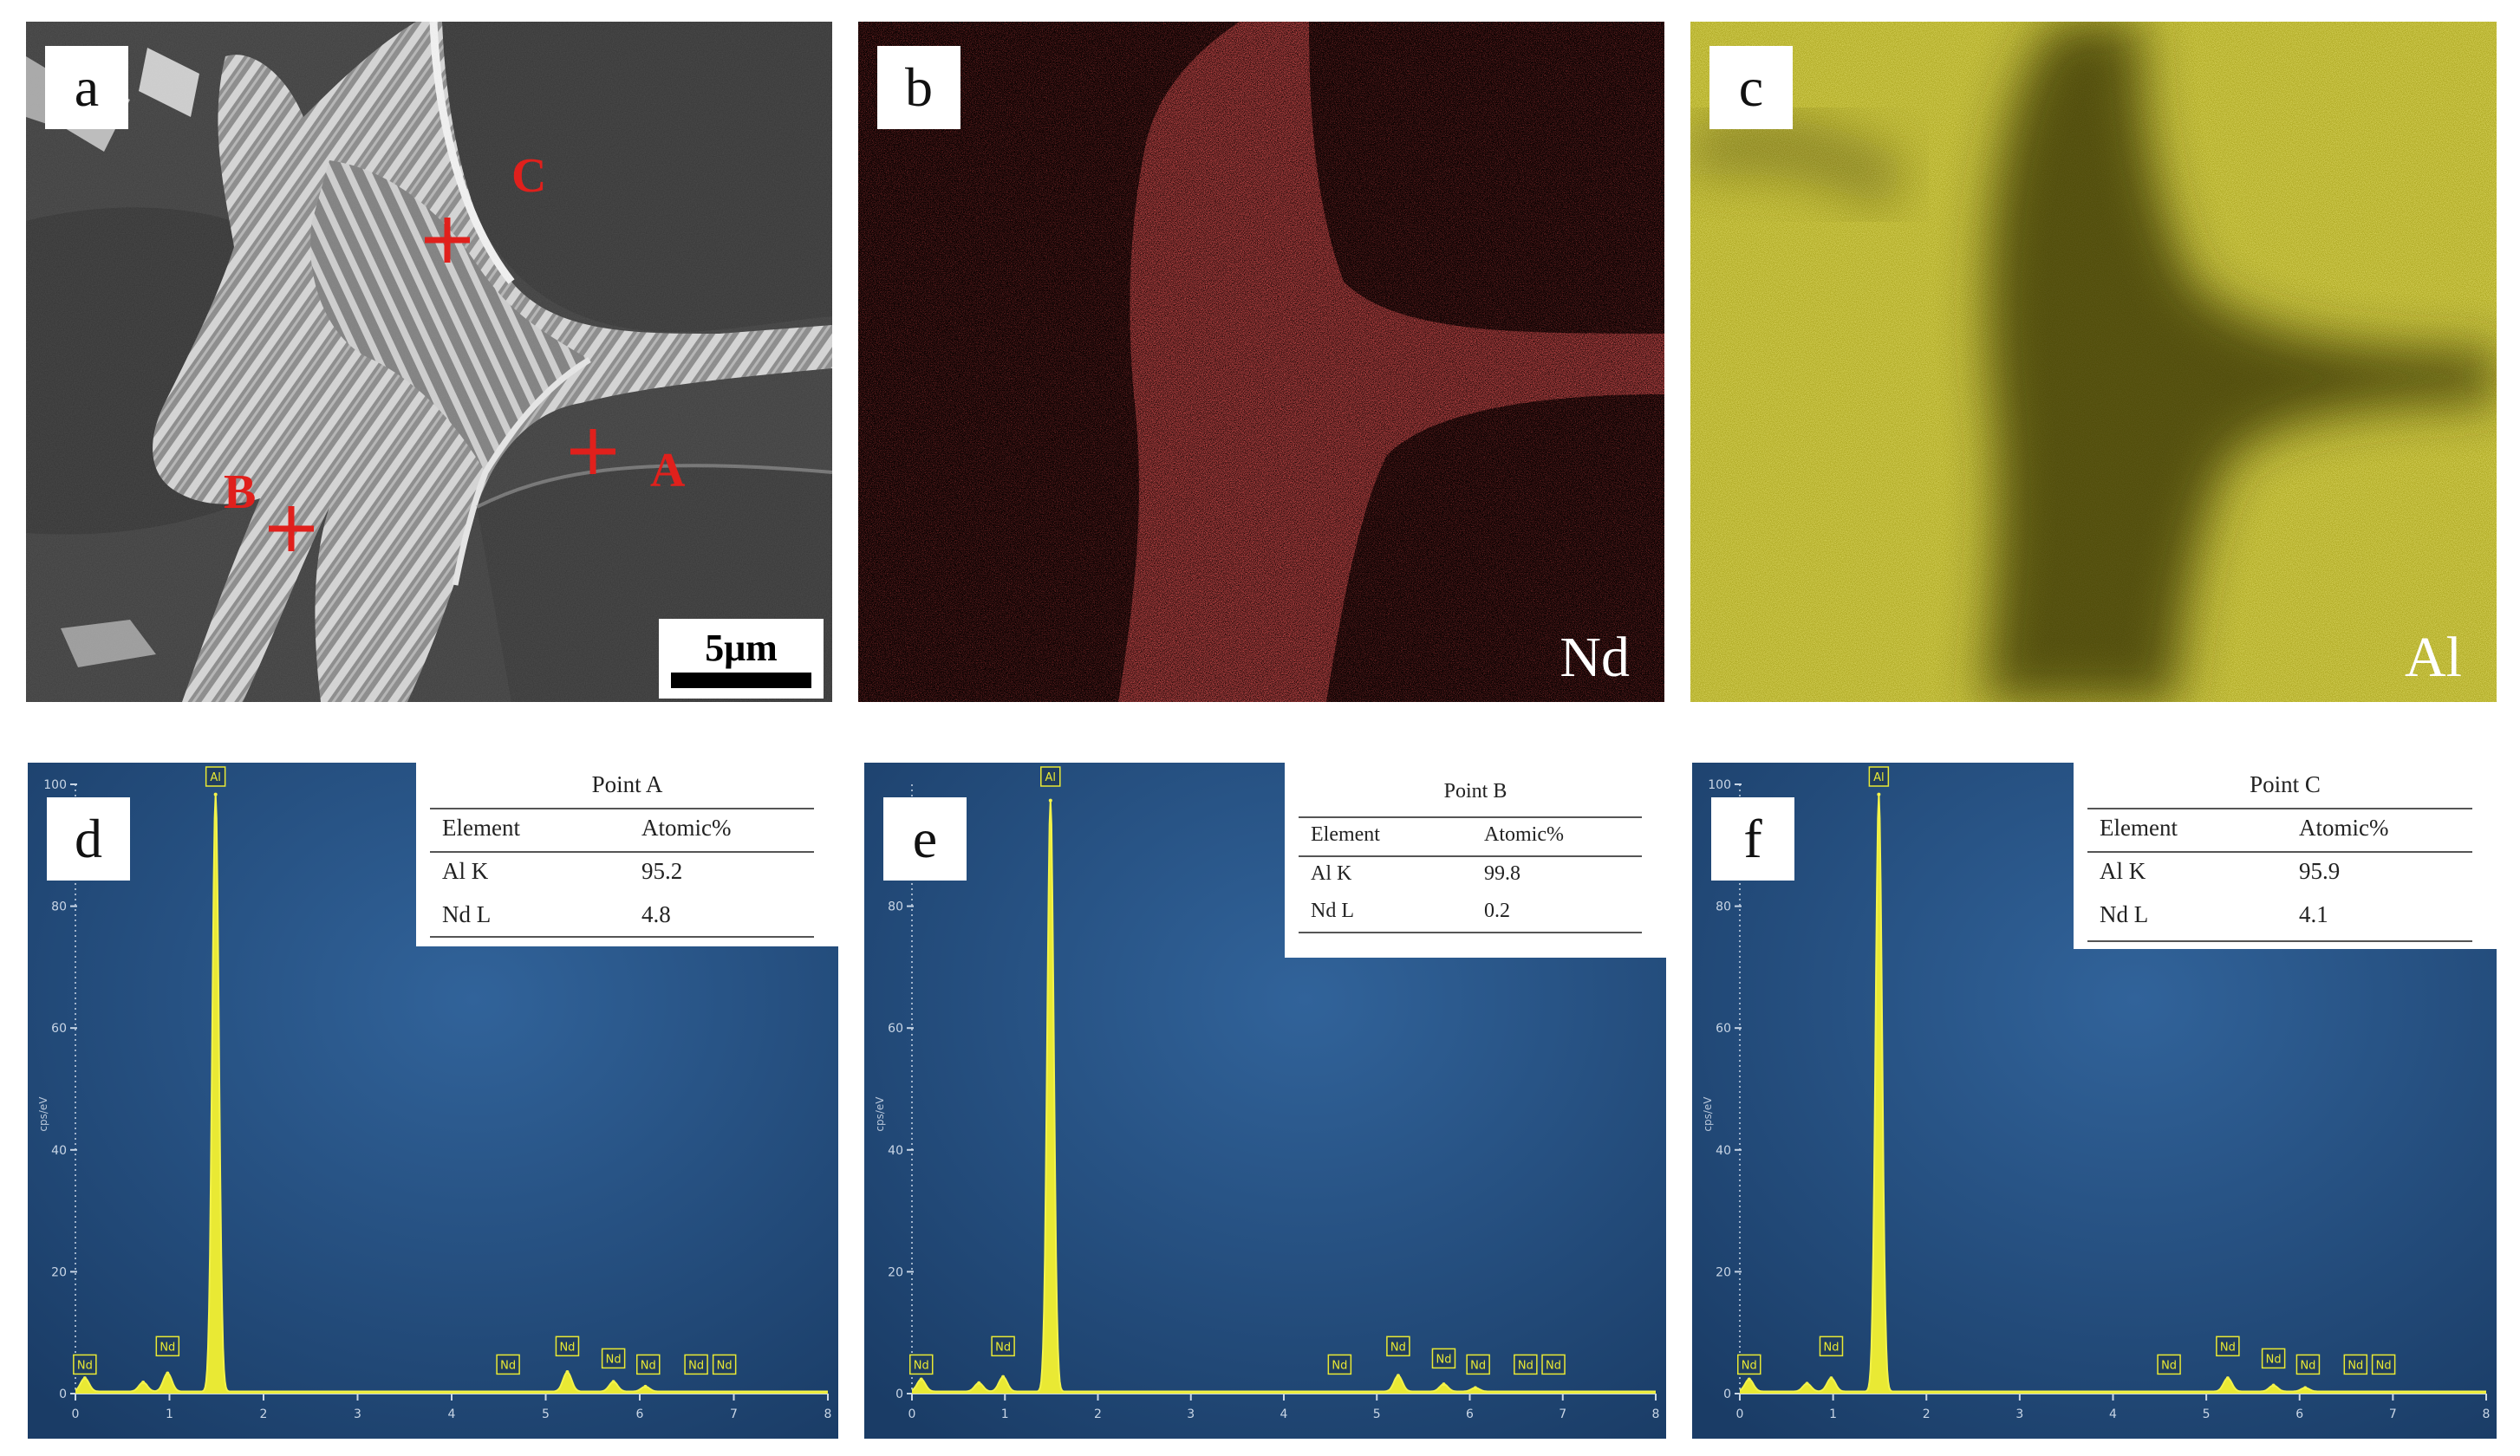 This screenshot has height=1456, width=2520. I want to click on scale-bar: 5μm, so click(741, 659).